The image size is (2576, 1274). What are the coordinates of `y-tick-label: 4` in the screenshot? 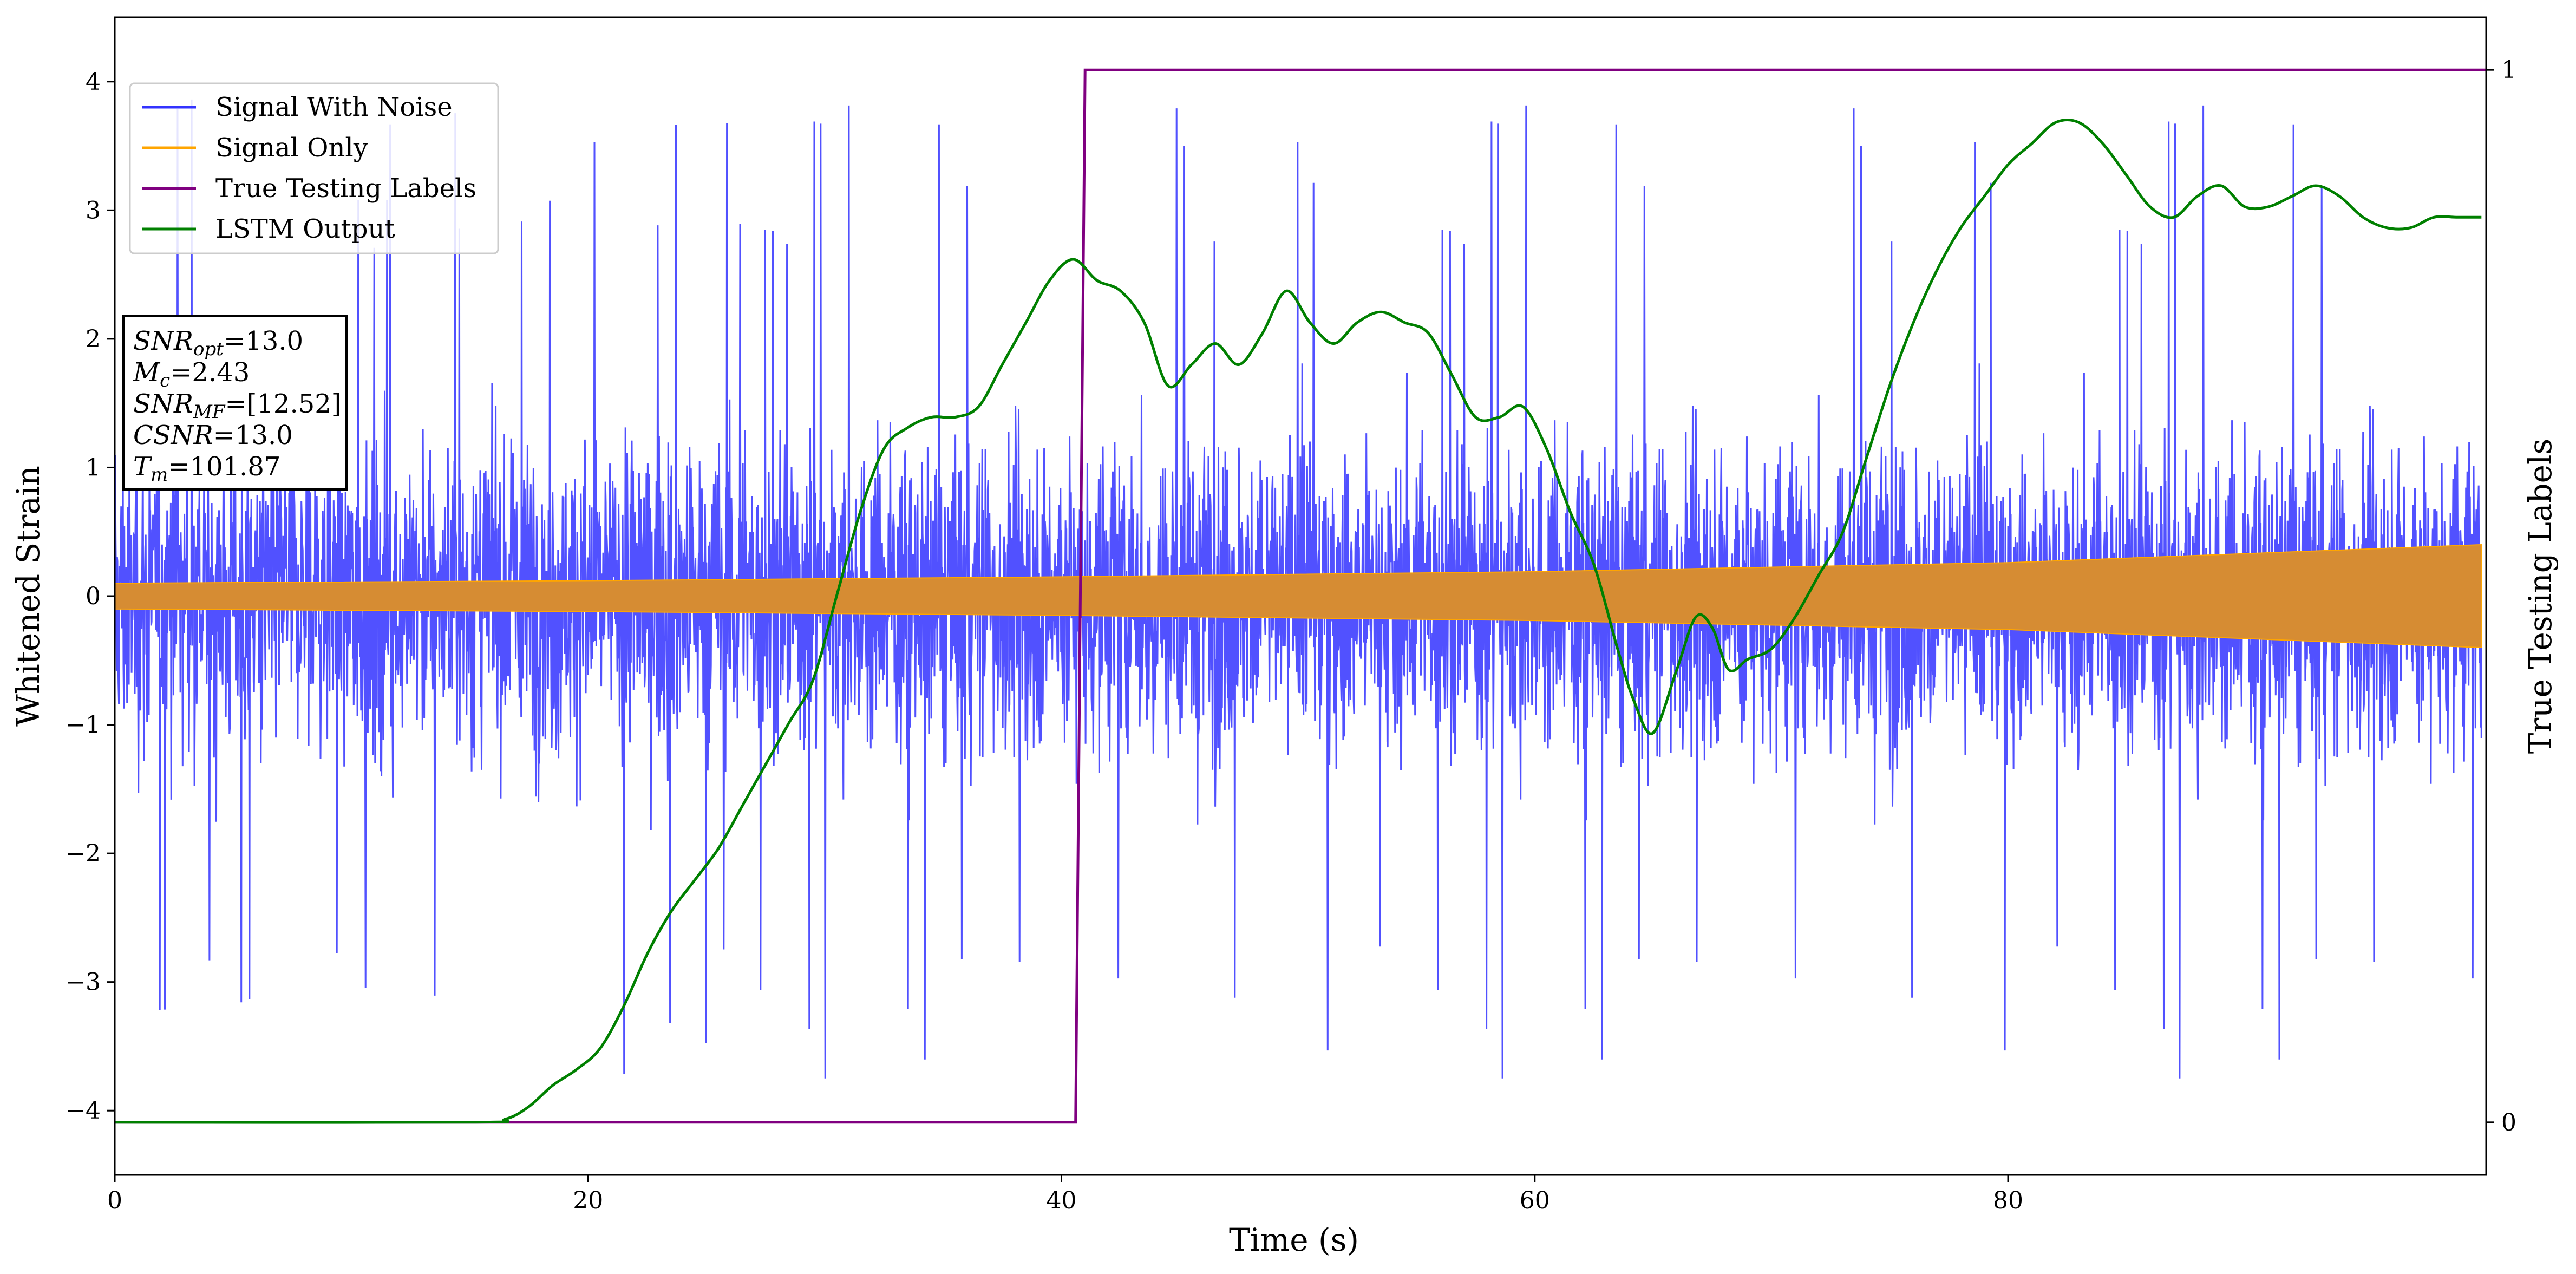 It's located at (94, 82).